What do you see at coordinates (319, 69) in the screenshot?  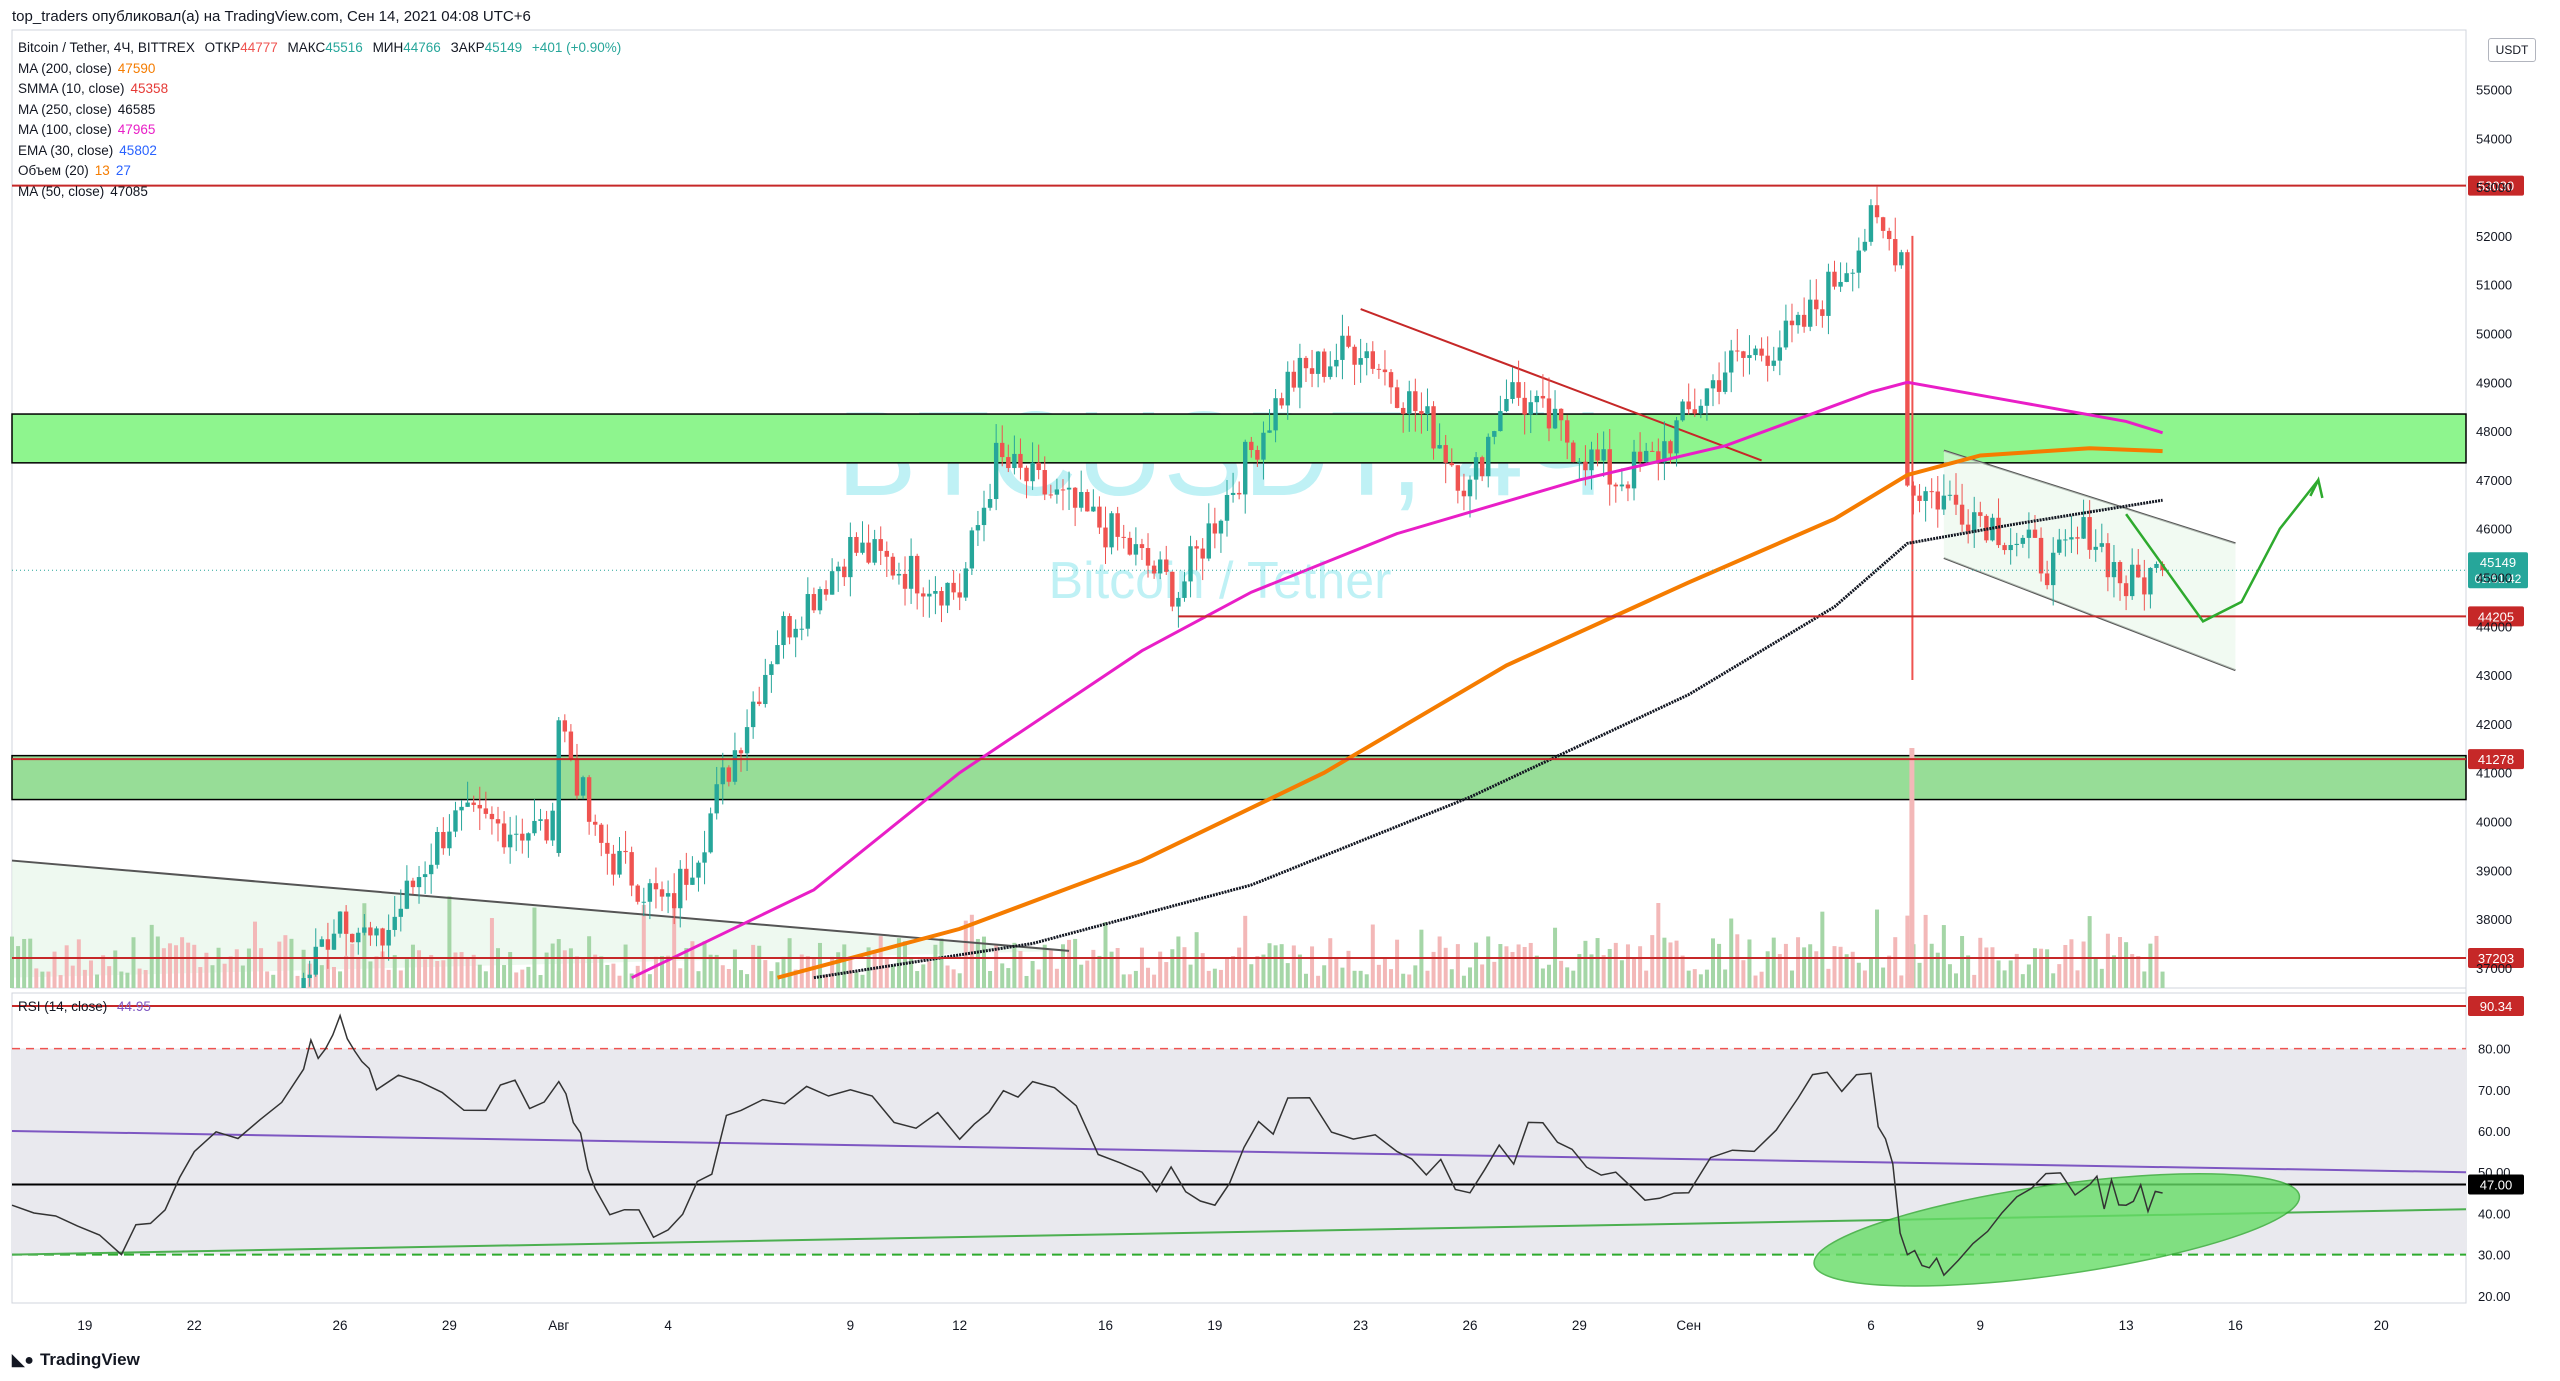 I see `indicator-row-ma200: MA (200, close) 47590` at bounding box center [319, 69].